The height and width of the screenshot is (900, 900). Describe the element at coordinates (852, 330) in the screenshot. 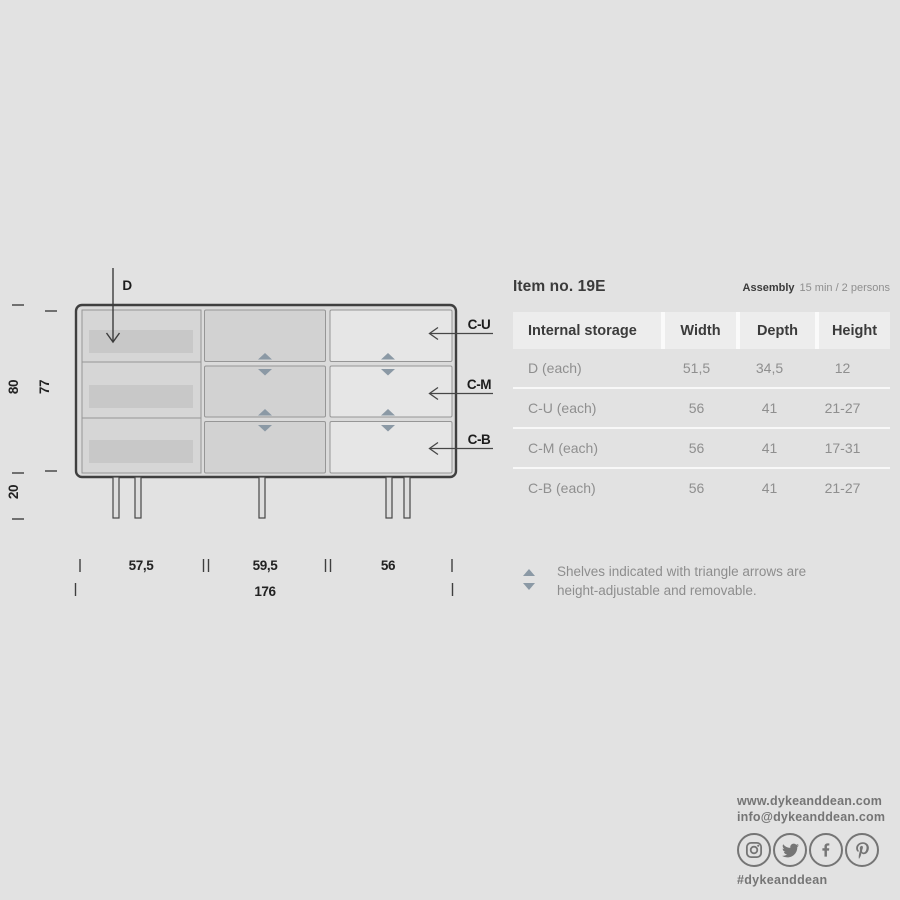

I see `column-header-height: Height` at that location.